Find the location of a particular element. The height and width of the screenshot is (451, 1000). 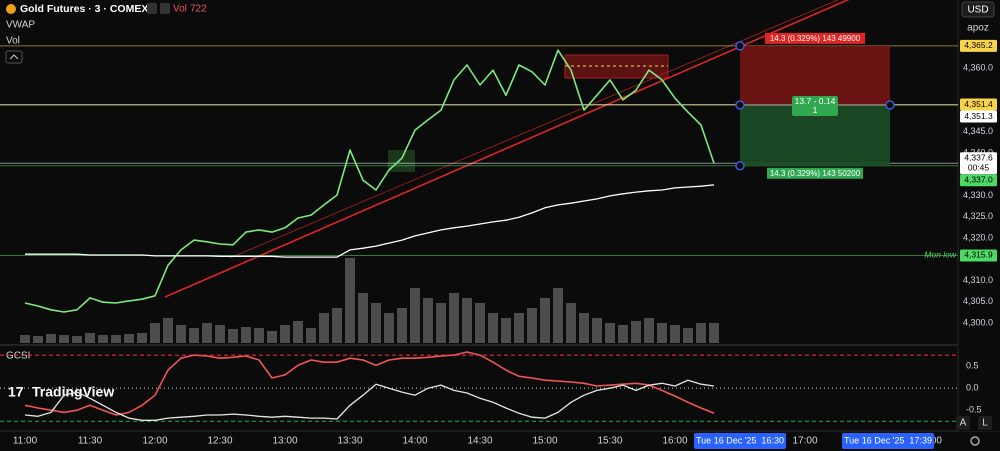

indicator-legend: Vol is located at coordinates (13, 41).